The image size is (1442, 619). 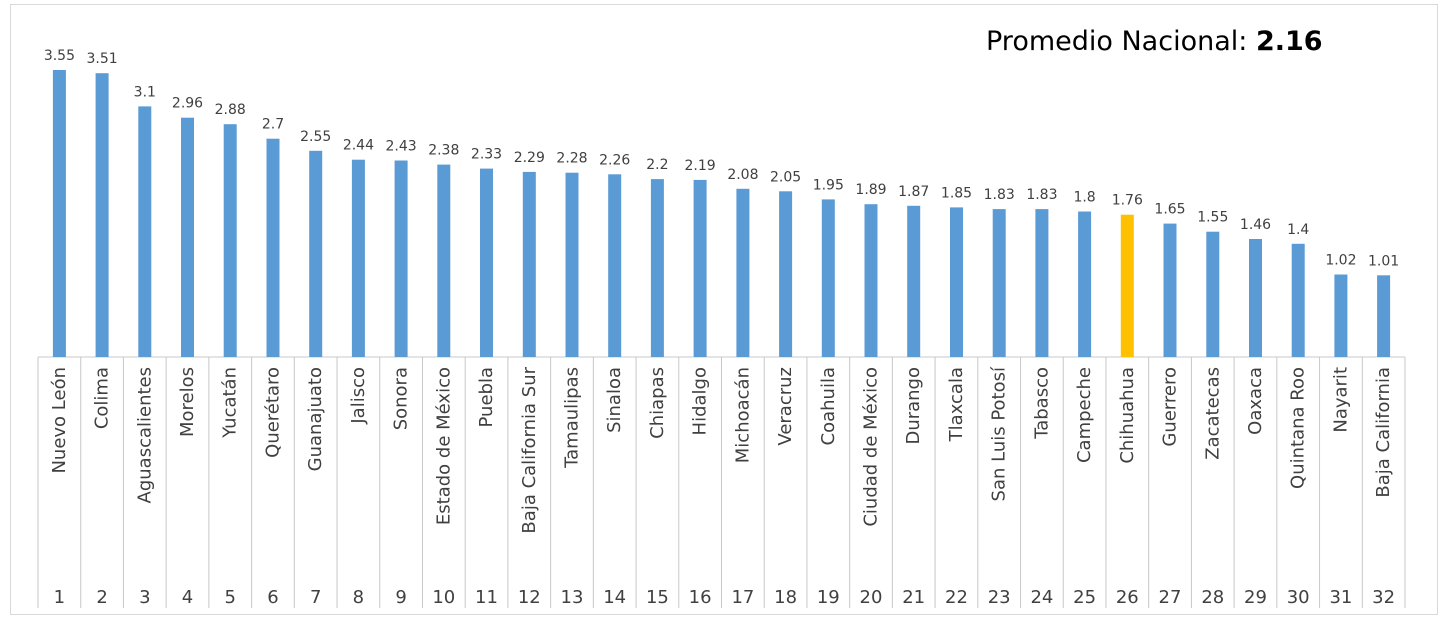 I want to click on national-average-annotation: Promedio Nacional: 2.16, so click(x=1154, y=41).